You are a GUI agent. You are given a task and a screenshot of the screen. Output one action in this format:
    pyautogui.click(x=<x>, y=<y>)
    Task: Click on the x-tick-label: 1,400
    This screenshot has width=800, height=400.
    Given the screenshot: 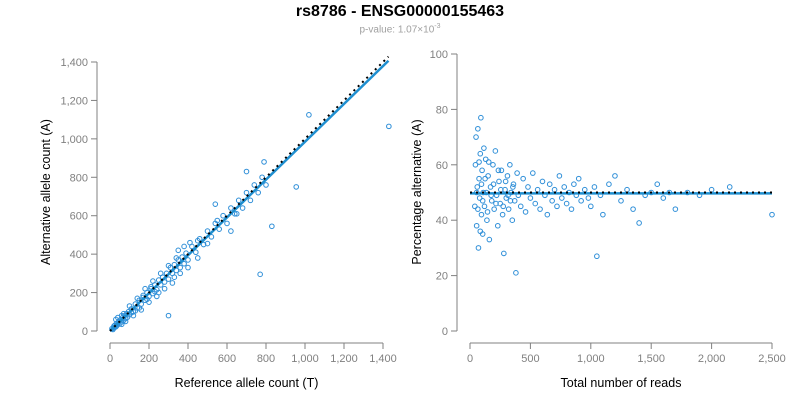 What is the action you would take?
    pyautogui.click(x=383, y=359)
    